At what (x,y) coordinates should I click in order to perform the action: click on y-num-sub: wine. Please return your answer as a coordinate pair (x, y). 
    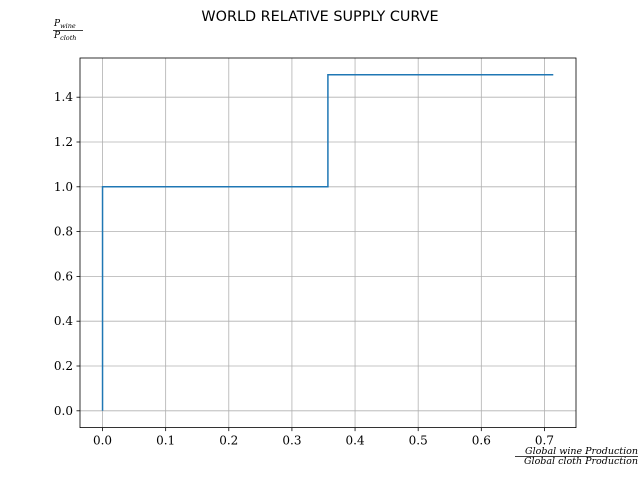
    Looking at the image, I should click on (68, 26).